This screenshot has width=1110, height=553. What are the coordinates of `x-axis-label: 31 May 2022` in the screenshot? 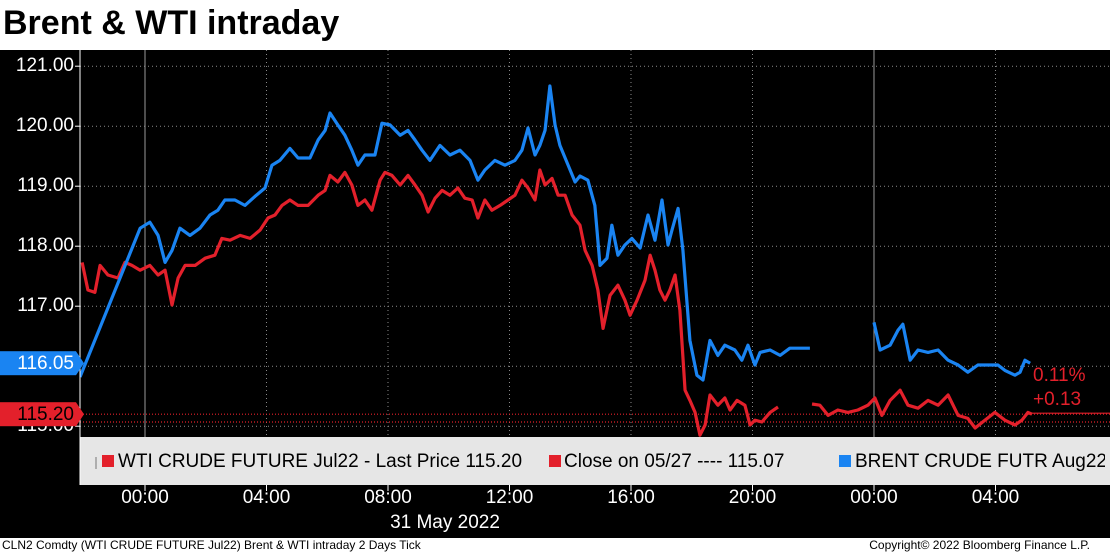 It's located at (445, 522).